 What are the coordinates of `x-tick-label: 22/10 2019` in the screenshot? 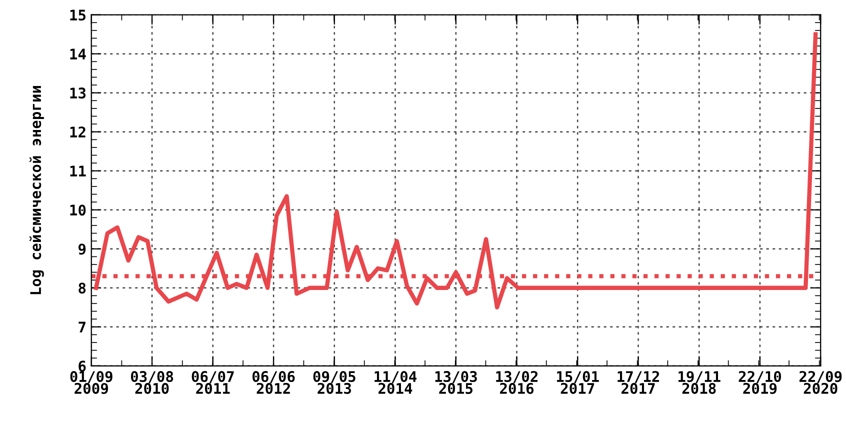 It's located at (760, 382).